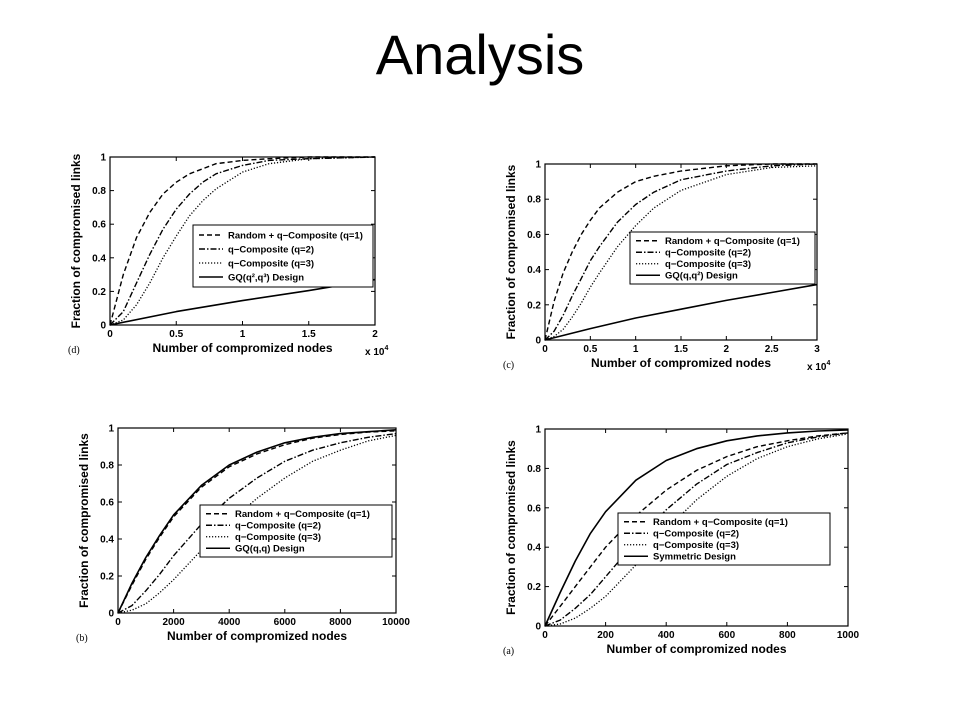  I want to click on x-tick-label: 1000, so click(848, 635).